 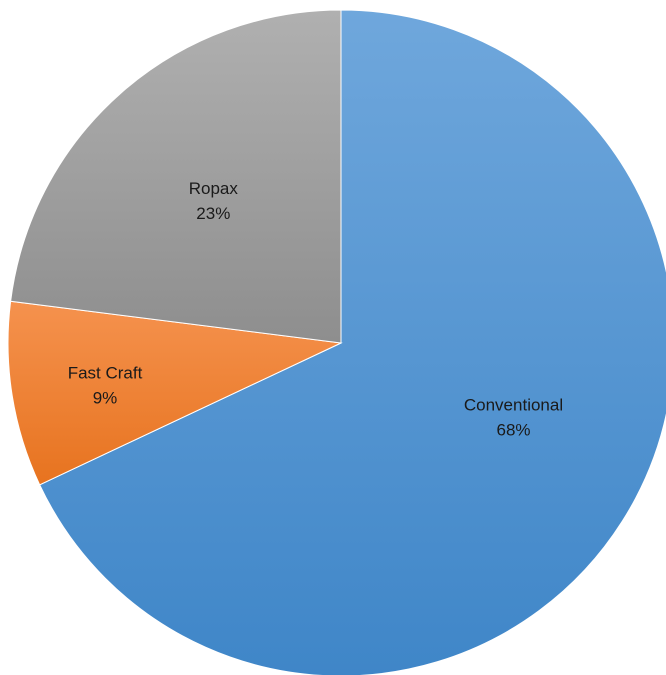 I want to click on slice-percent-conventional: 68%, so click(x=513, y=429).